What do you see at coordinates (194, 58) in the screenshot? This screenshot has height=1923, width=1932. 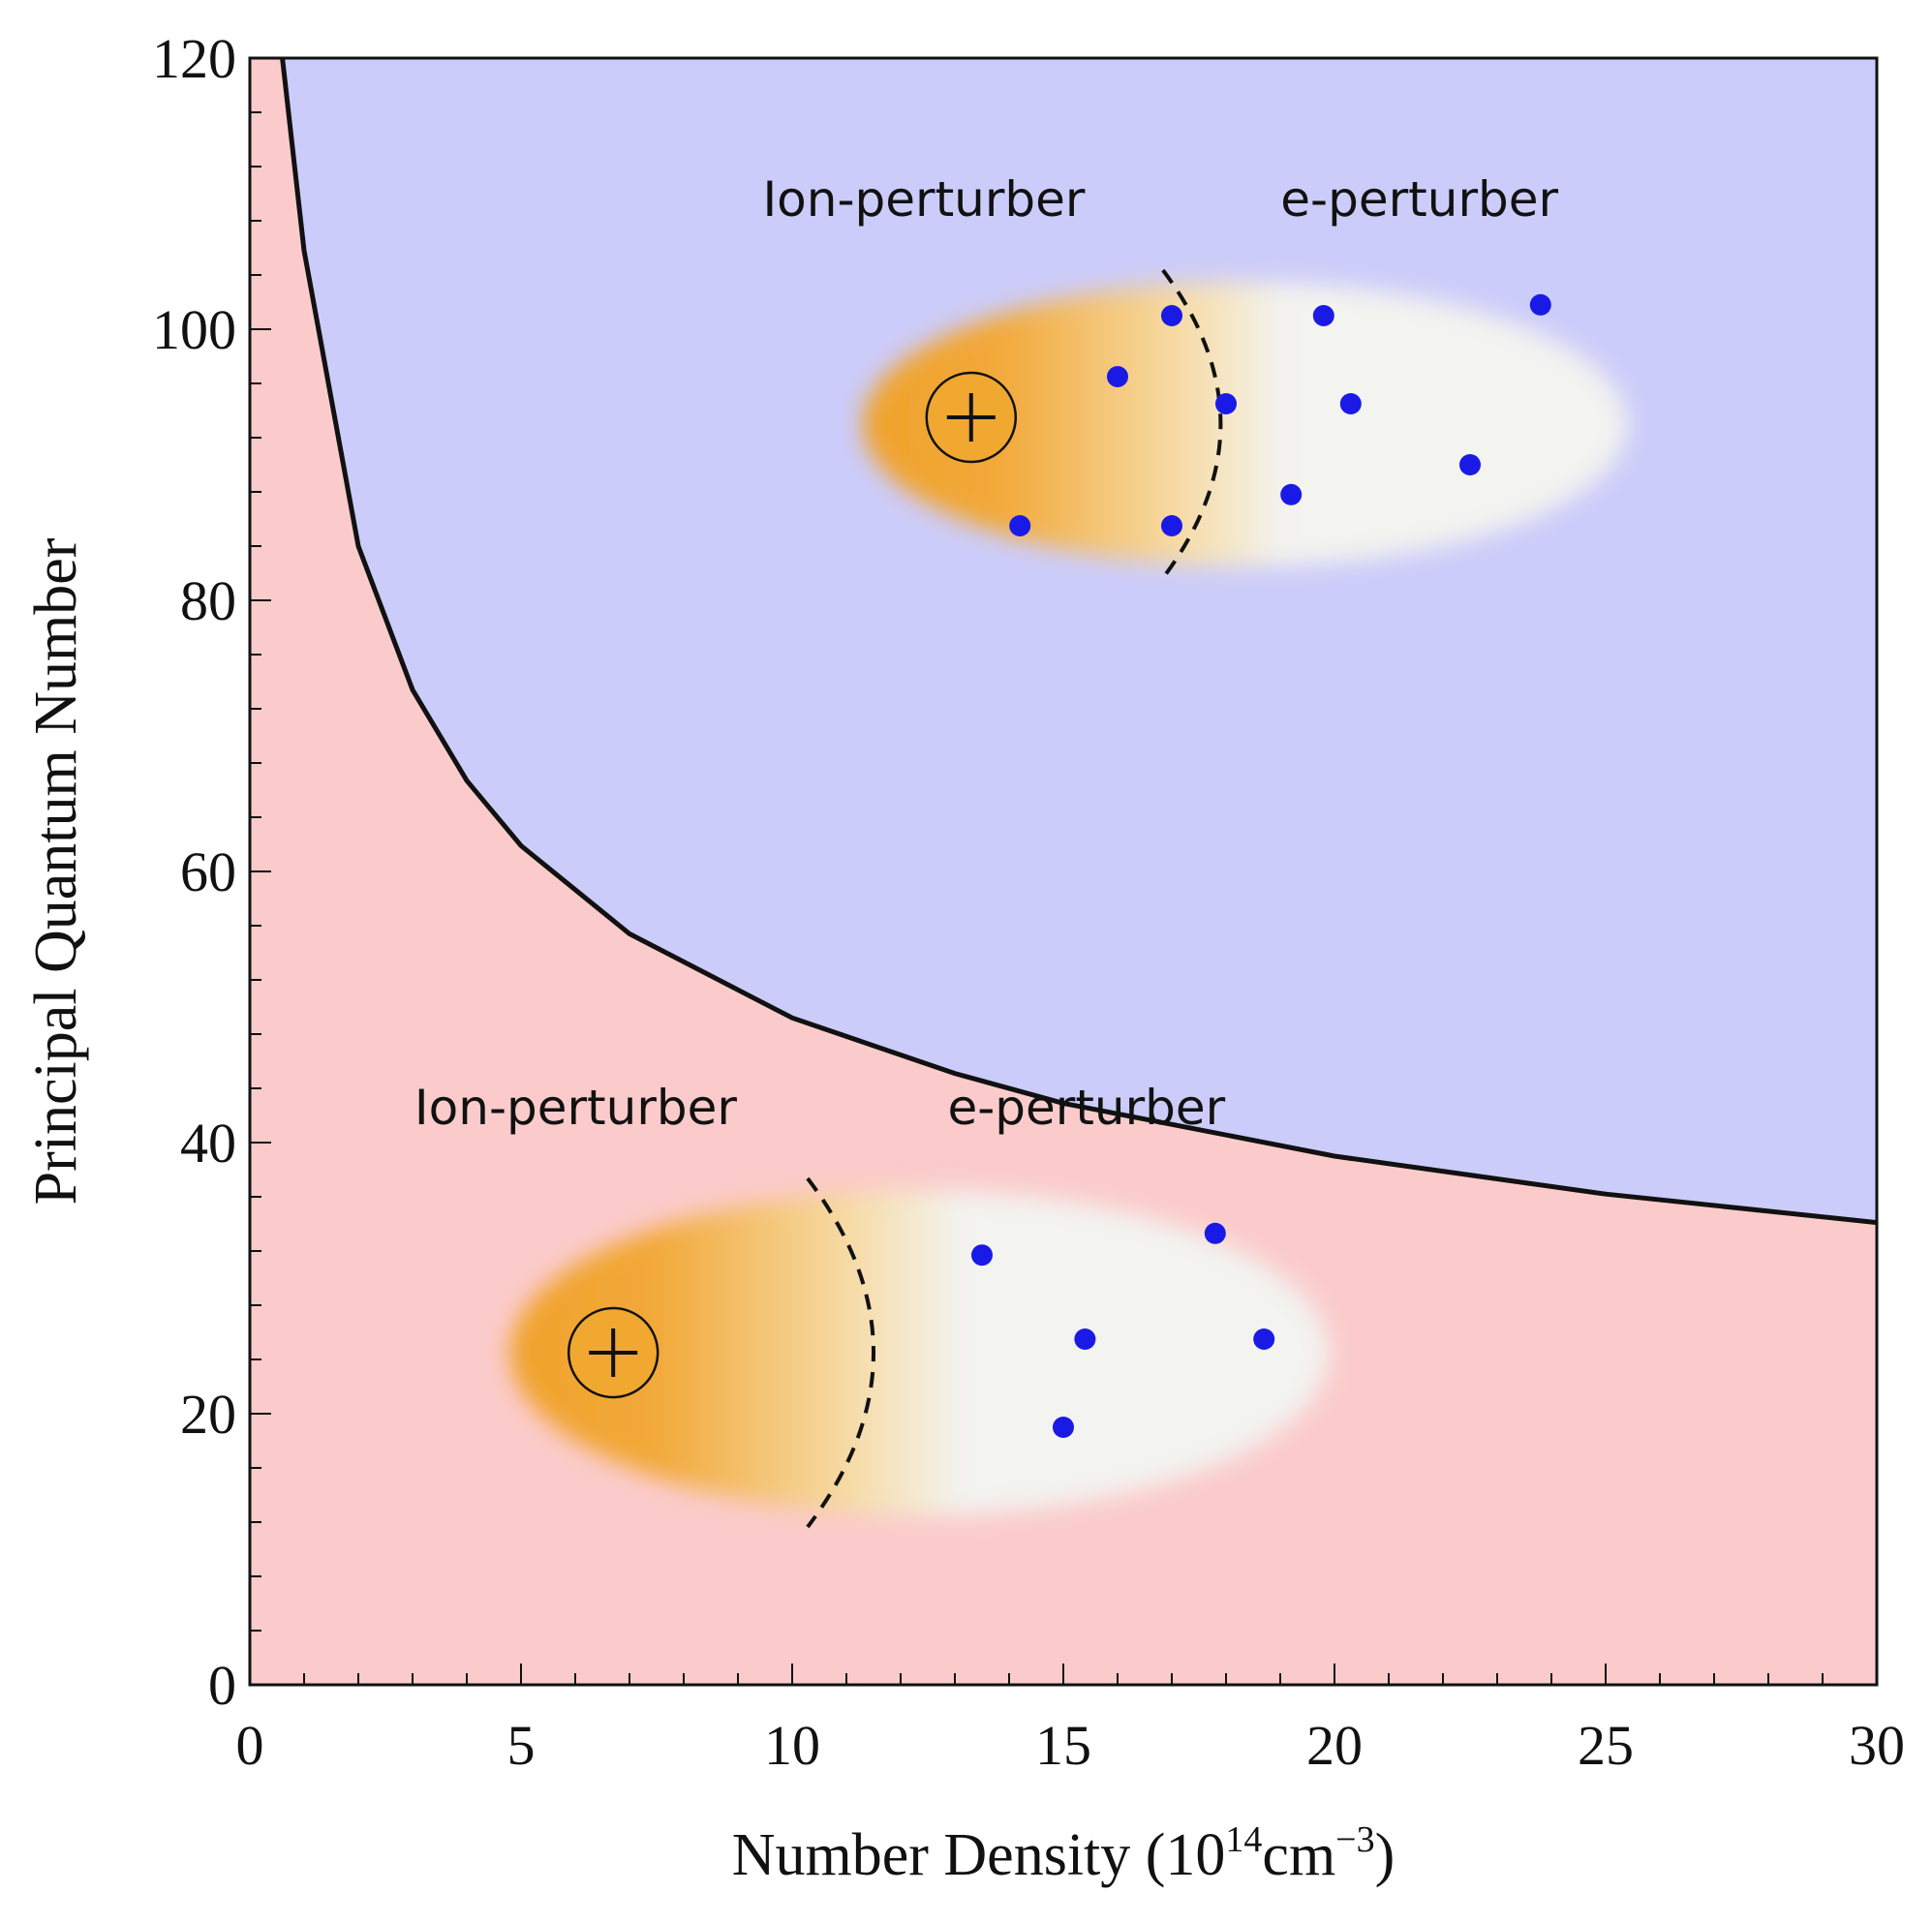 I see `y-tick-label: 120` at bounding box center [194, 58].